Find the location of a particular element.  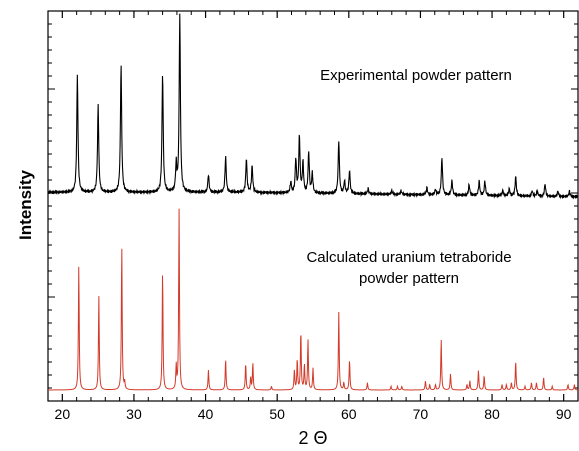

x-tick-label: 20 is located at coordinates (63, 414).